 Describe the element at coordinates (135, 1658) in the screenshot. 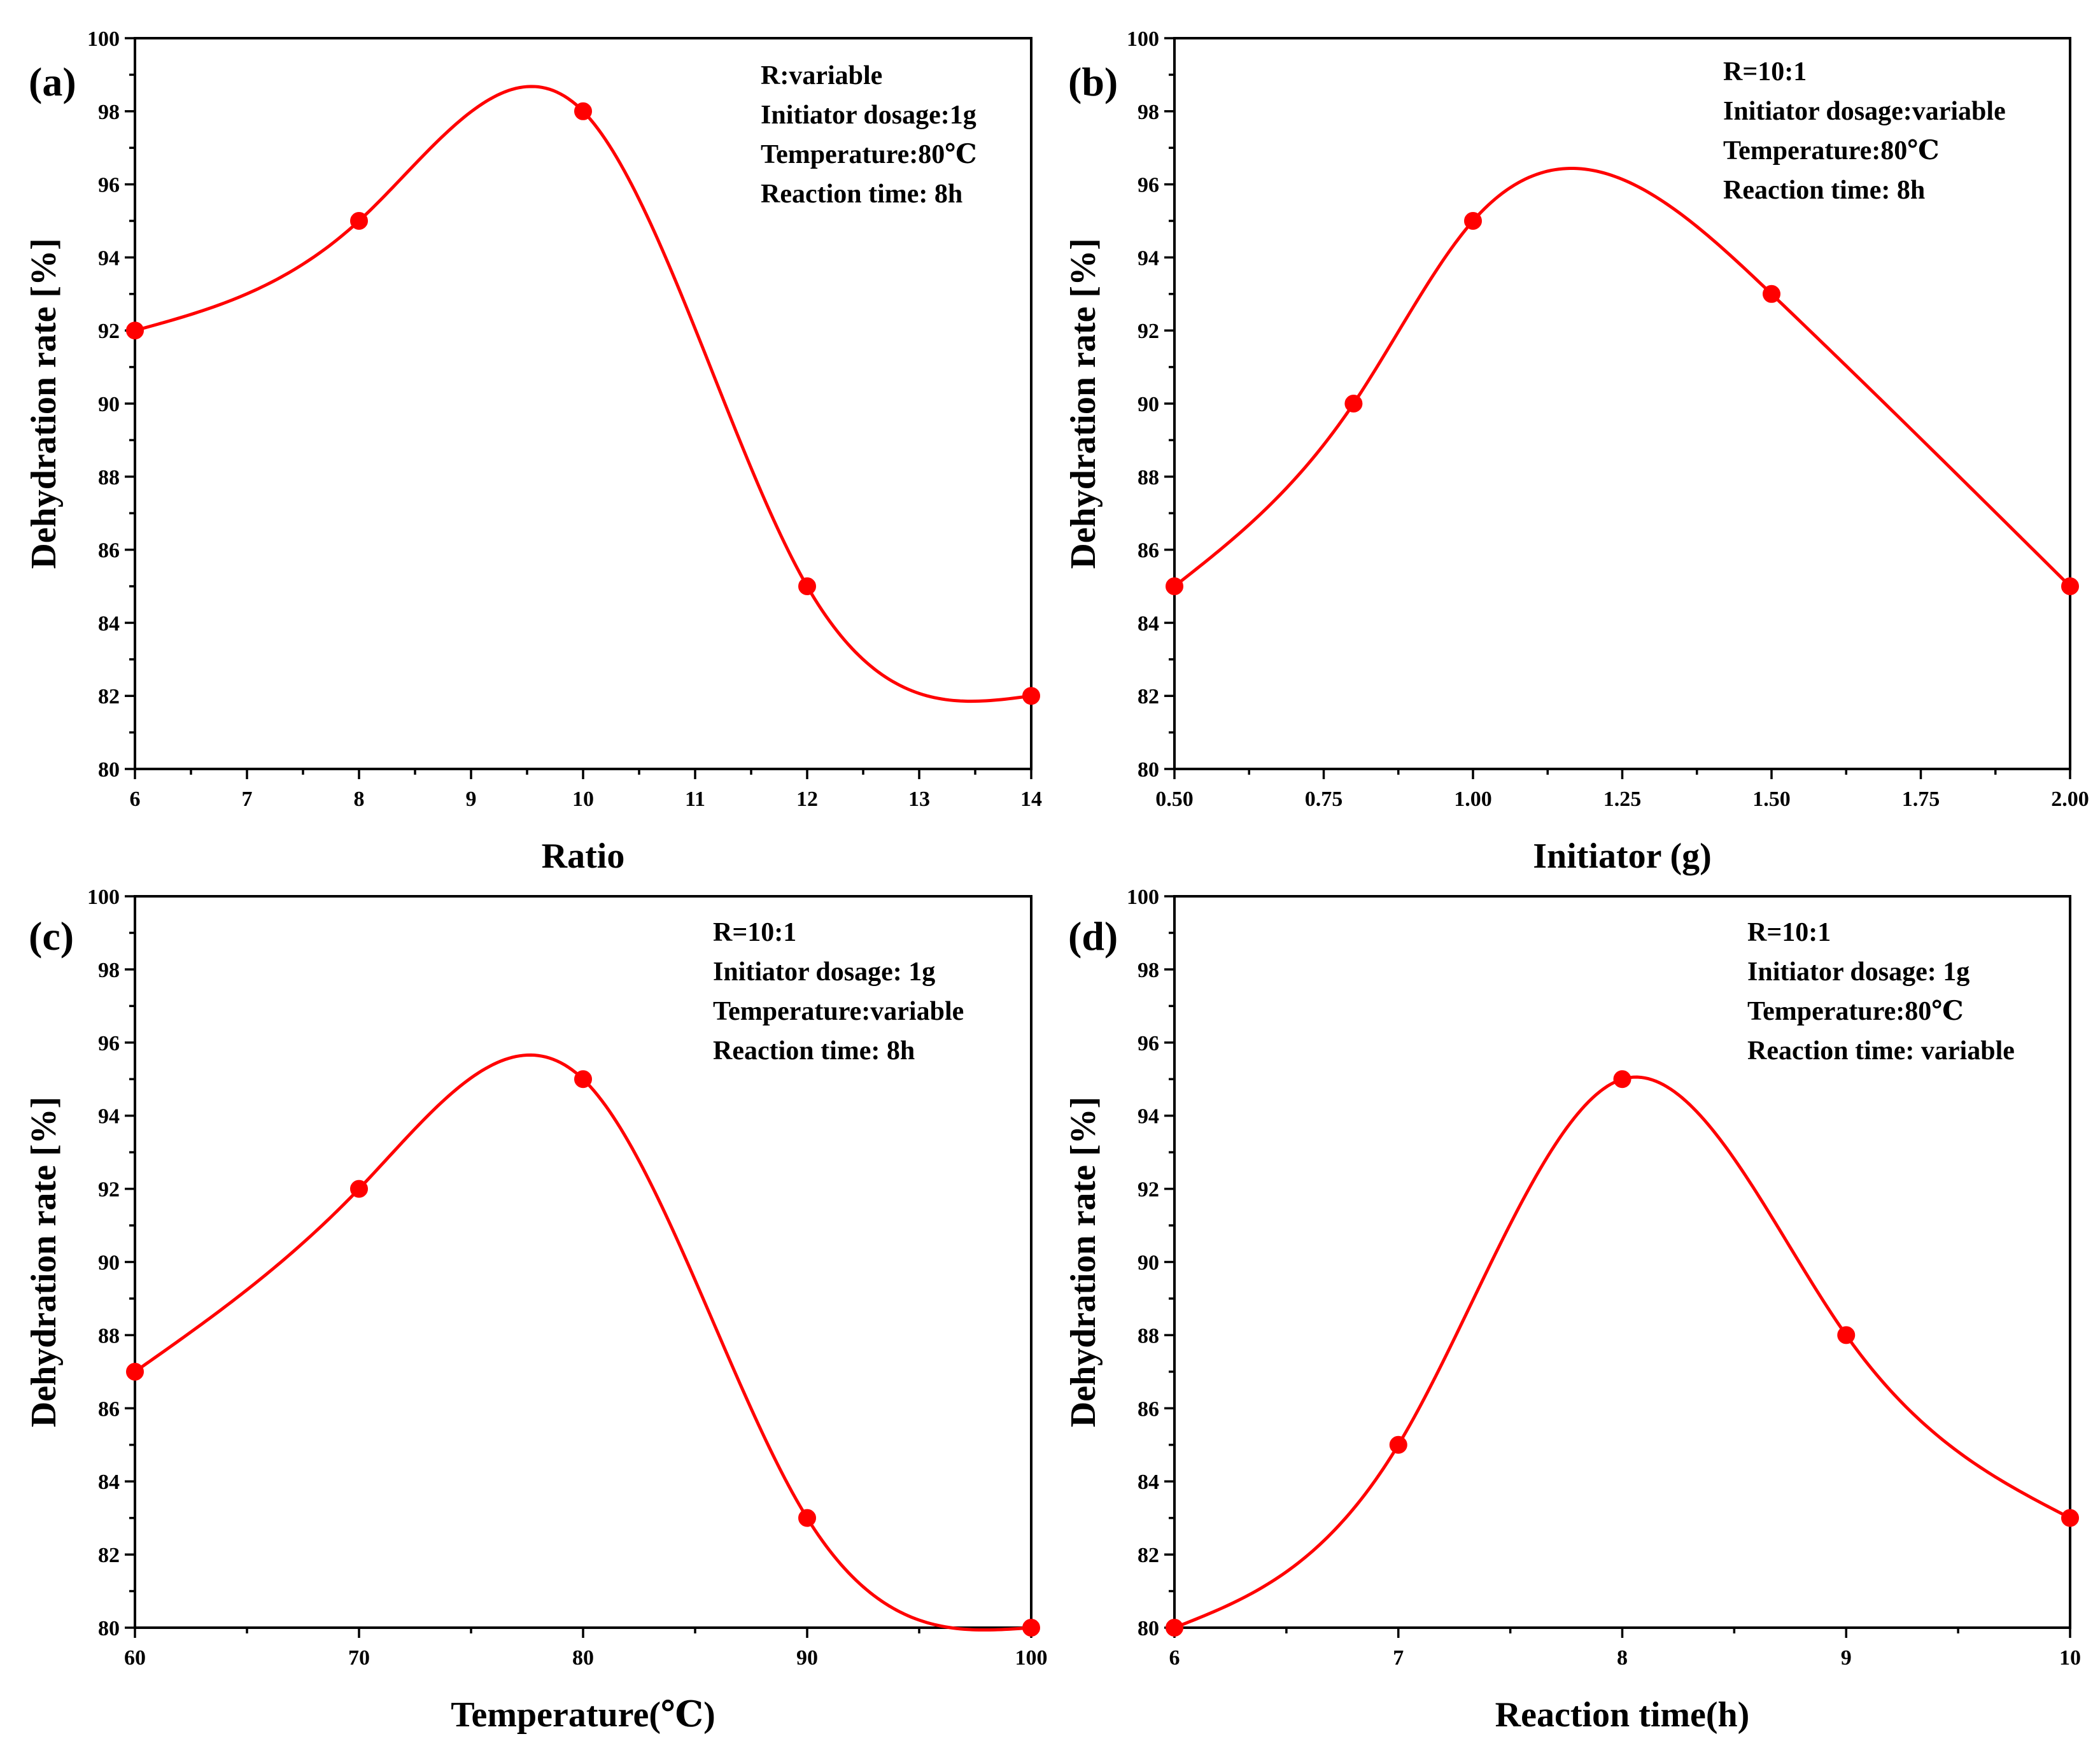

I see `x-tick-label: 60` at that location.